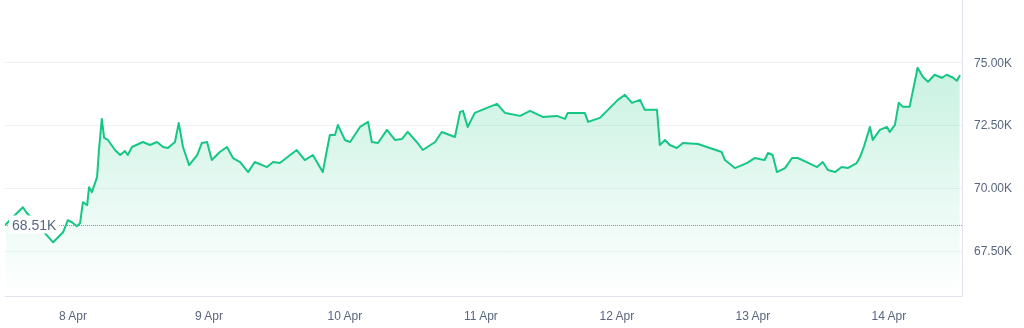 This screenshot has width=1024, height=328. Describe the element at coordinates (889, 316) in the screenshot. I see `x-tick-label: 14 Apr` at that location.